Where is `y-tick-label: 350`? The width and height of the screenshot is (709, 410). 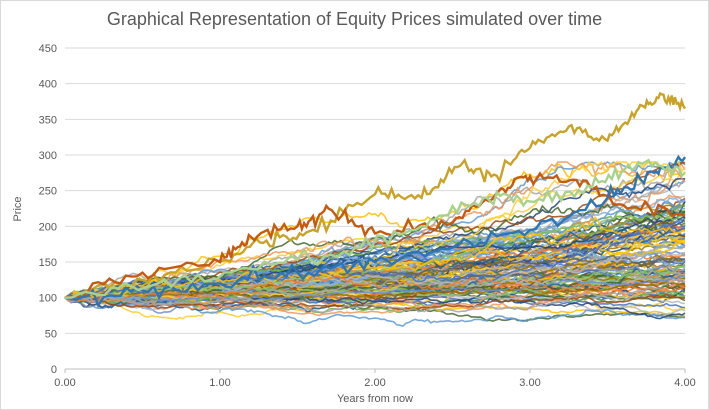 y-tick-label: 350 is located at coordinates (48, 120).